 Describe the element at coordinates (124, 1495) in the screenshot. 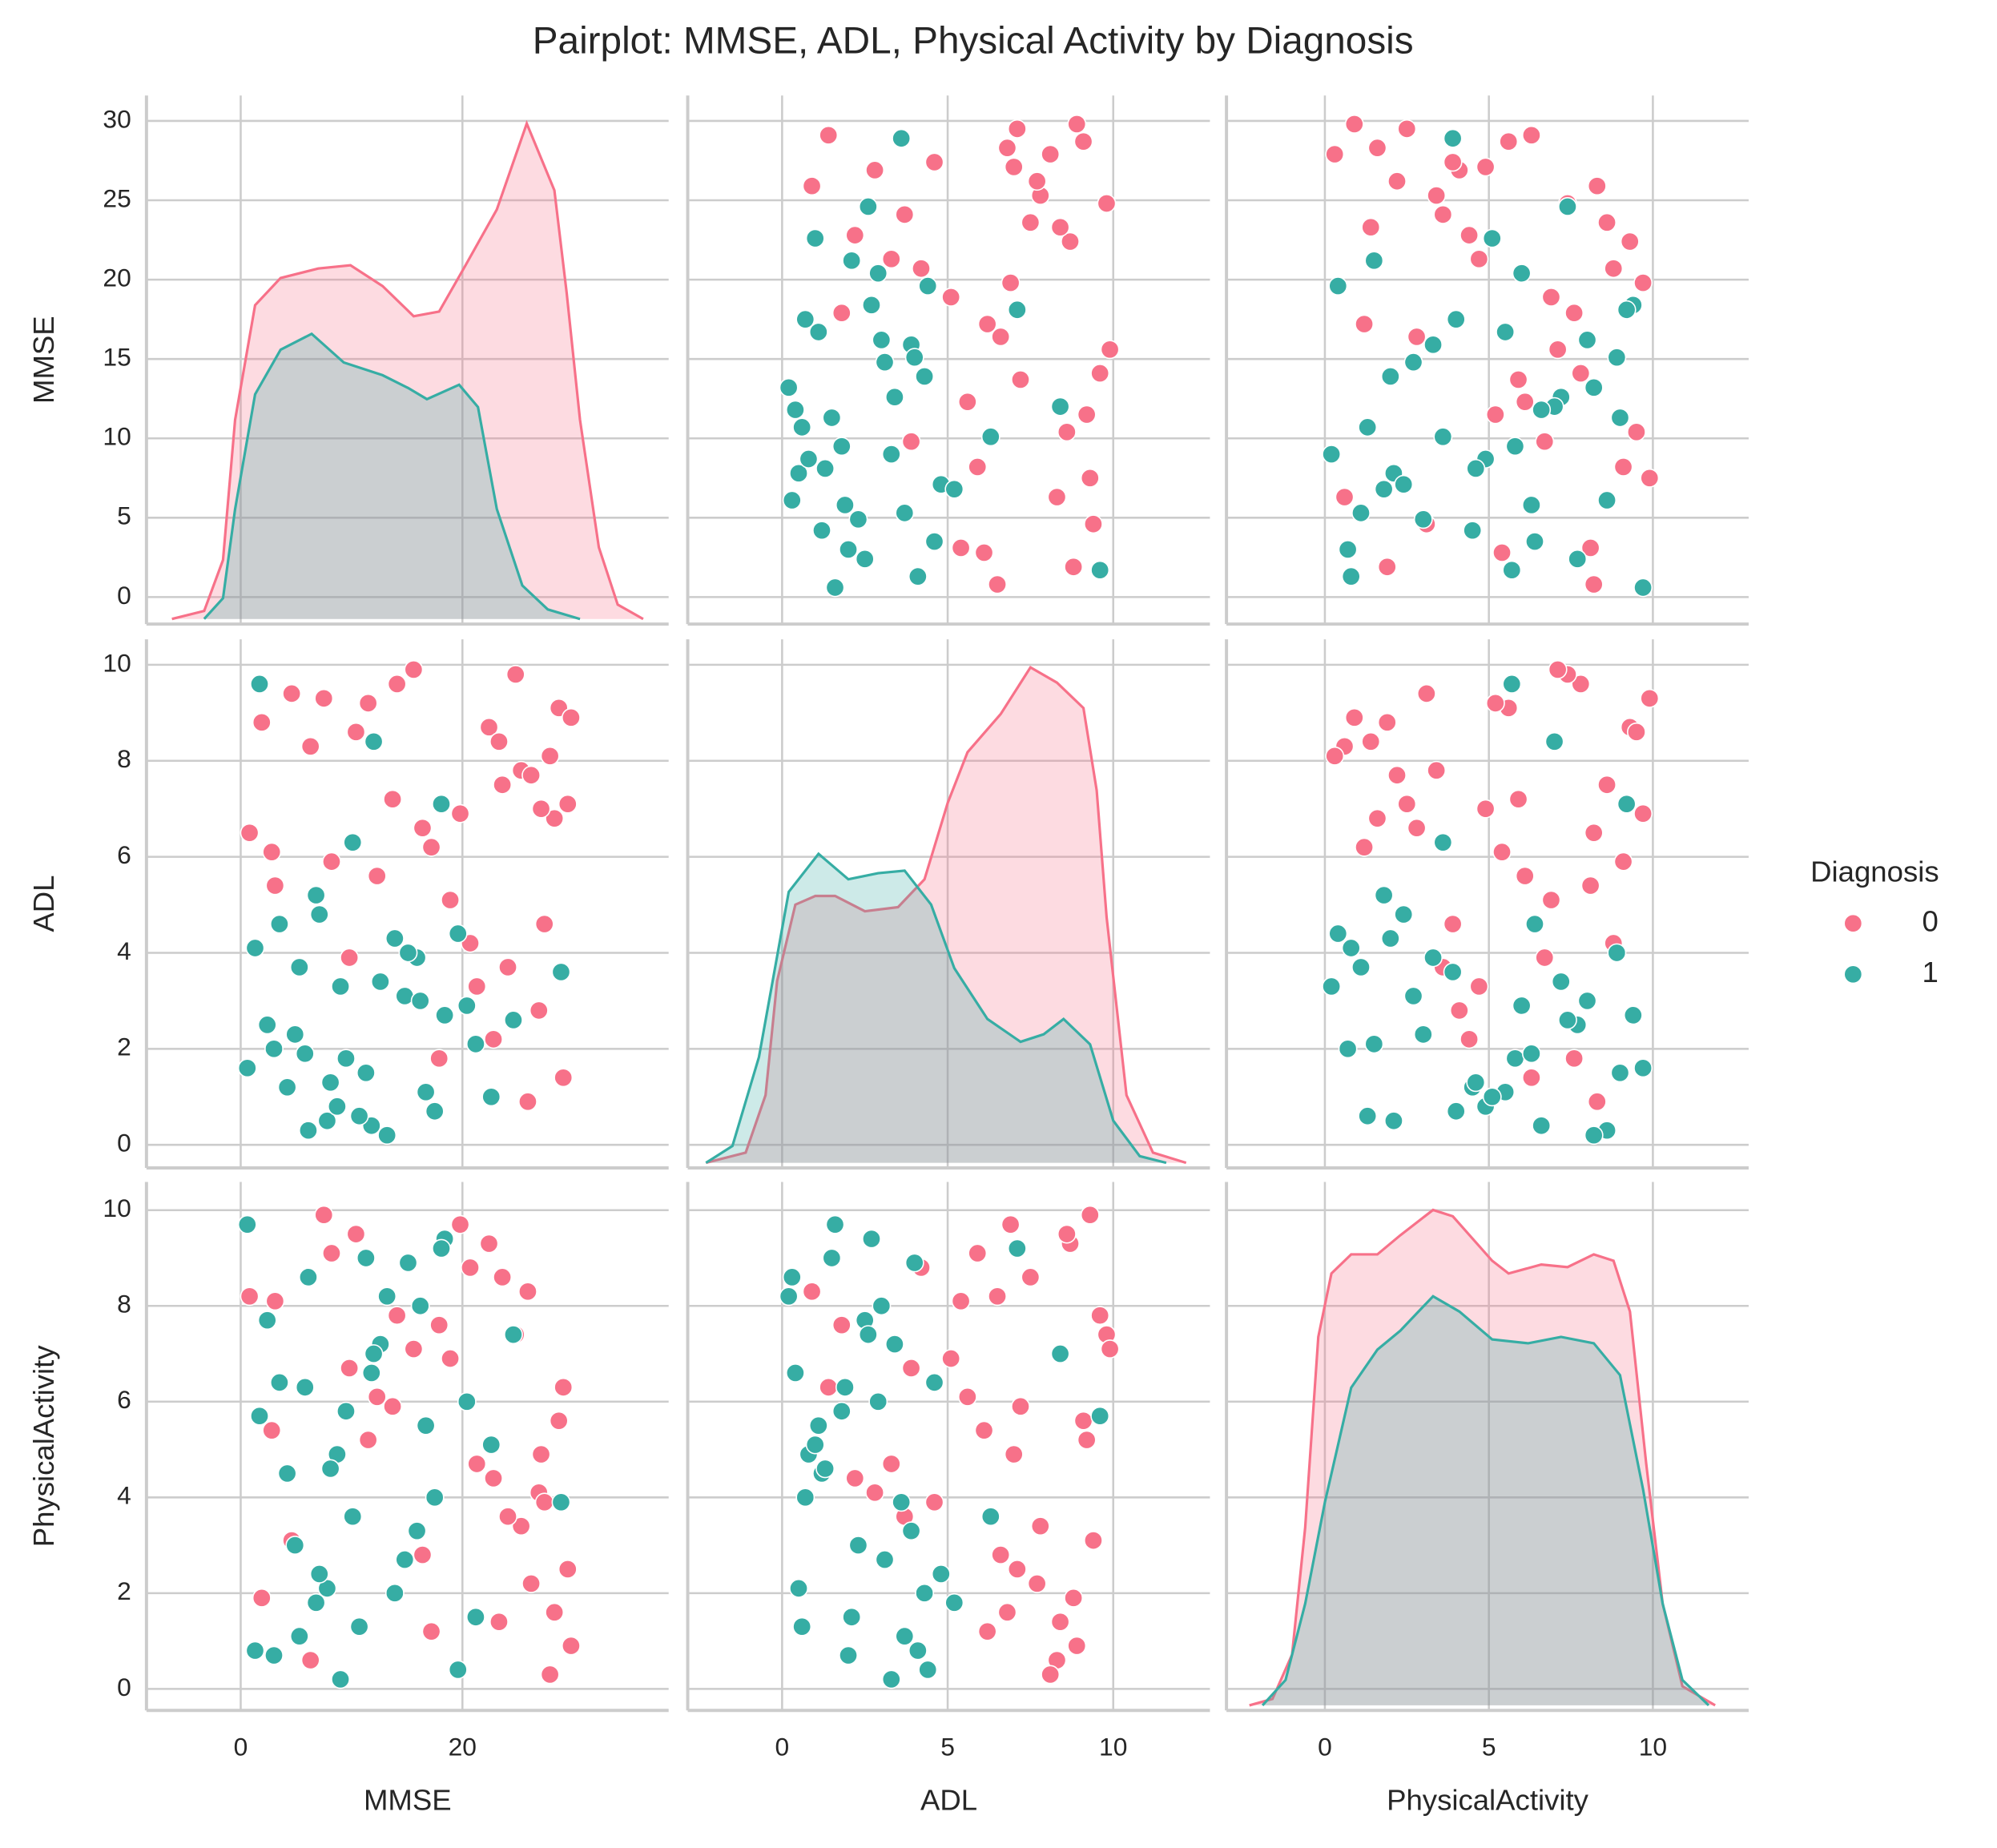

I see `y-tick-label: 4` at that location.